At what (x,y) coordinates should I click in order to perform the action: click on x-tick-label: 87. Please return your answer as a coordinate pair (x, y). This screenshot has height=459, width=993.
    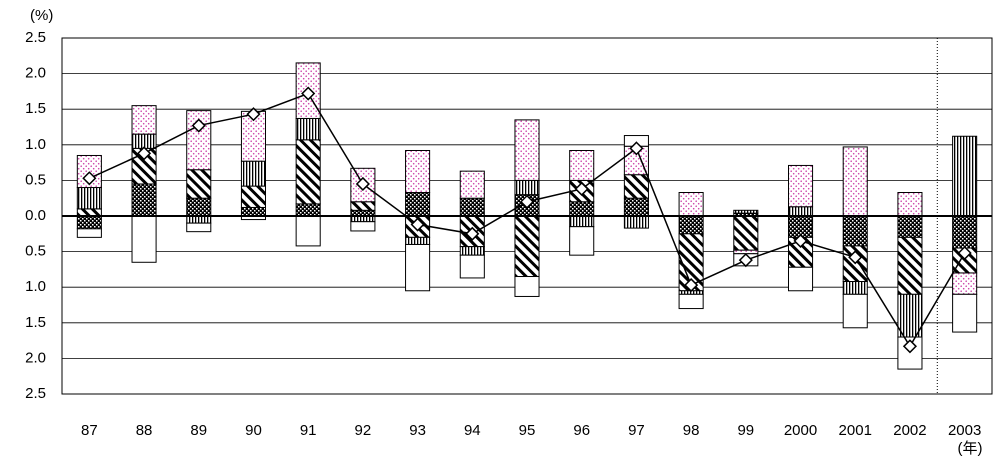
    Looking at the image, I should click on (89, 430).